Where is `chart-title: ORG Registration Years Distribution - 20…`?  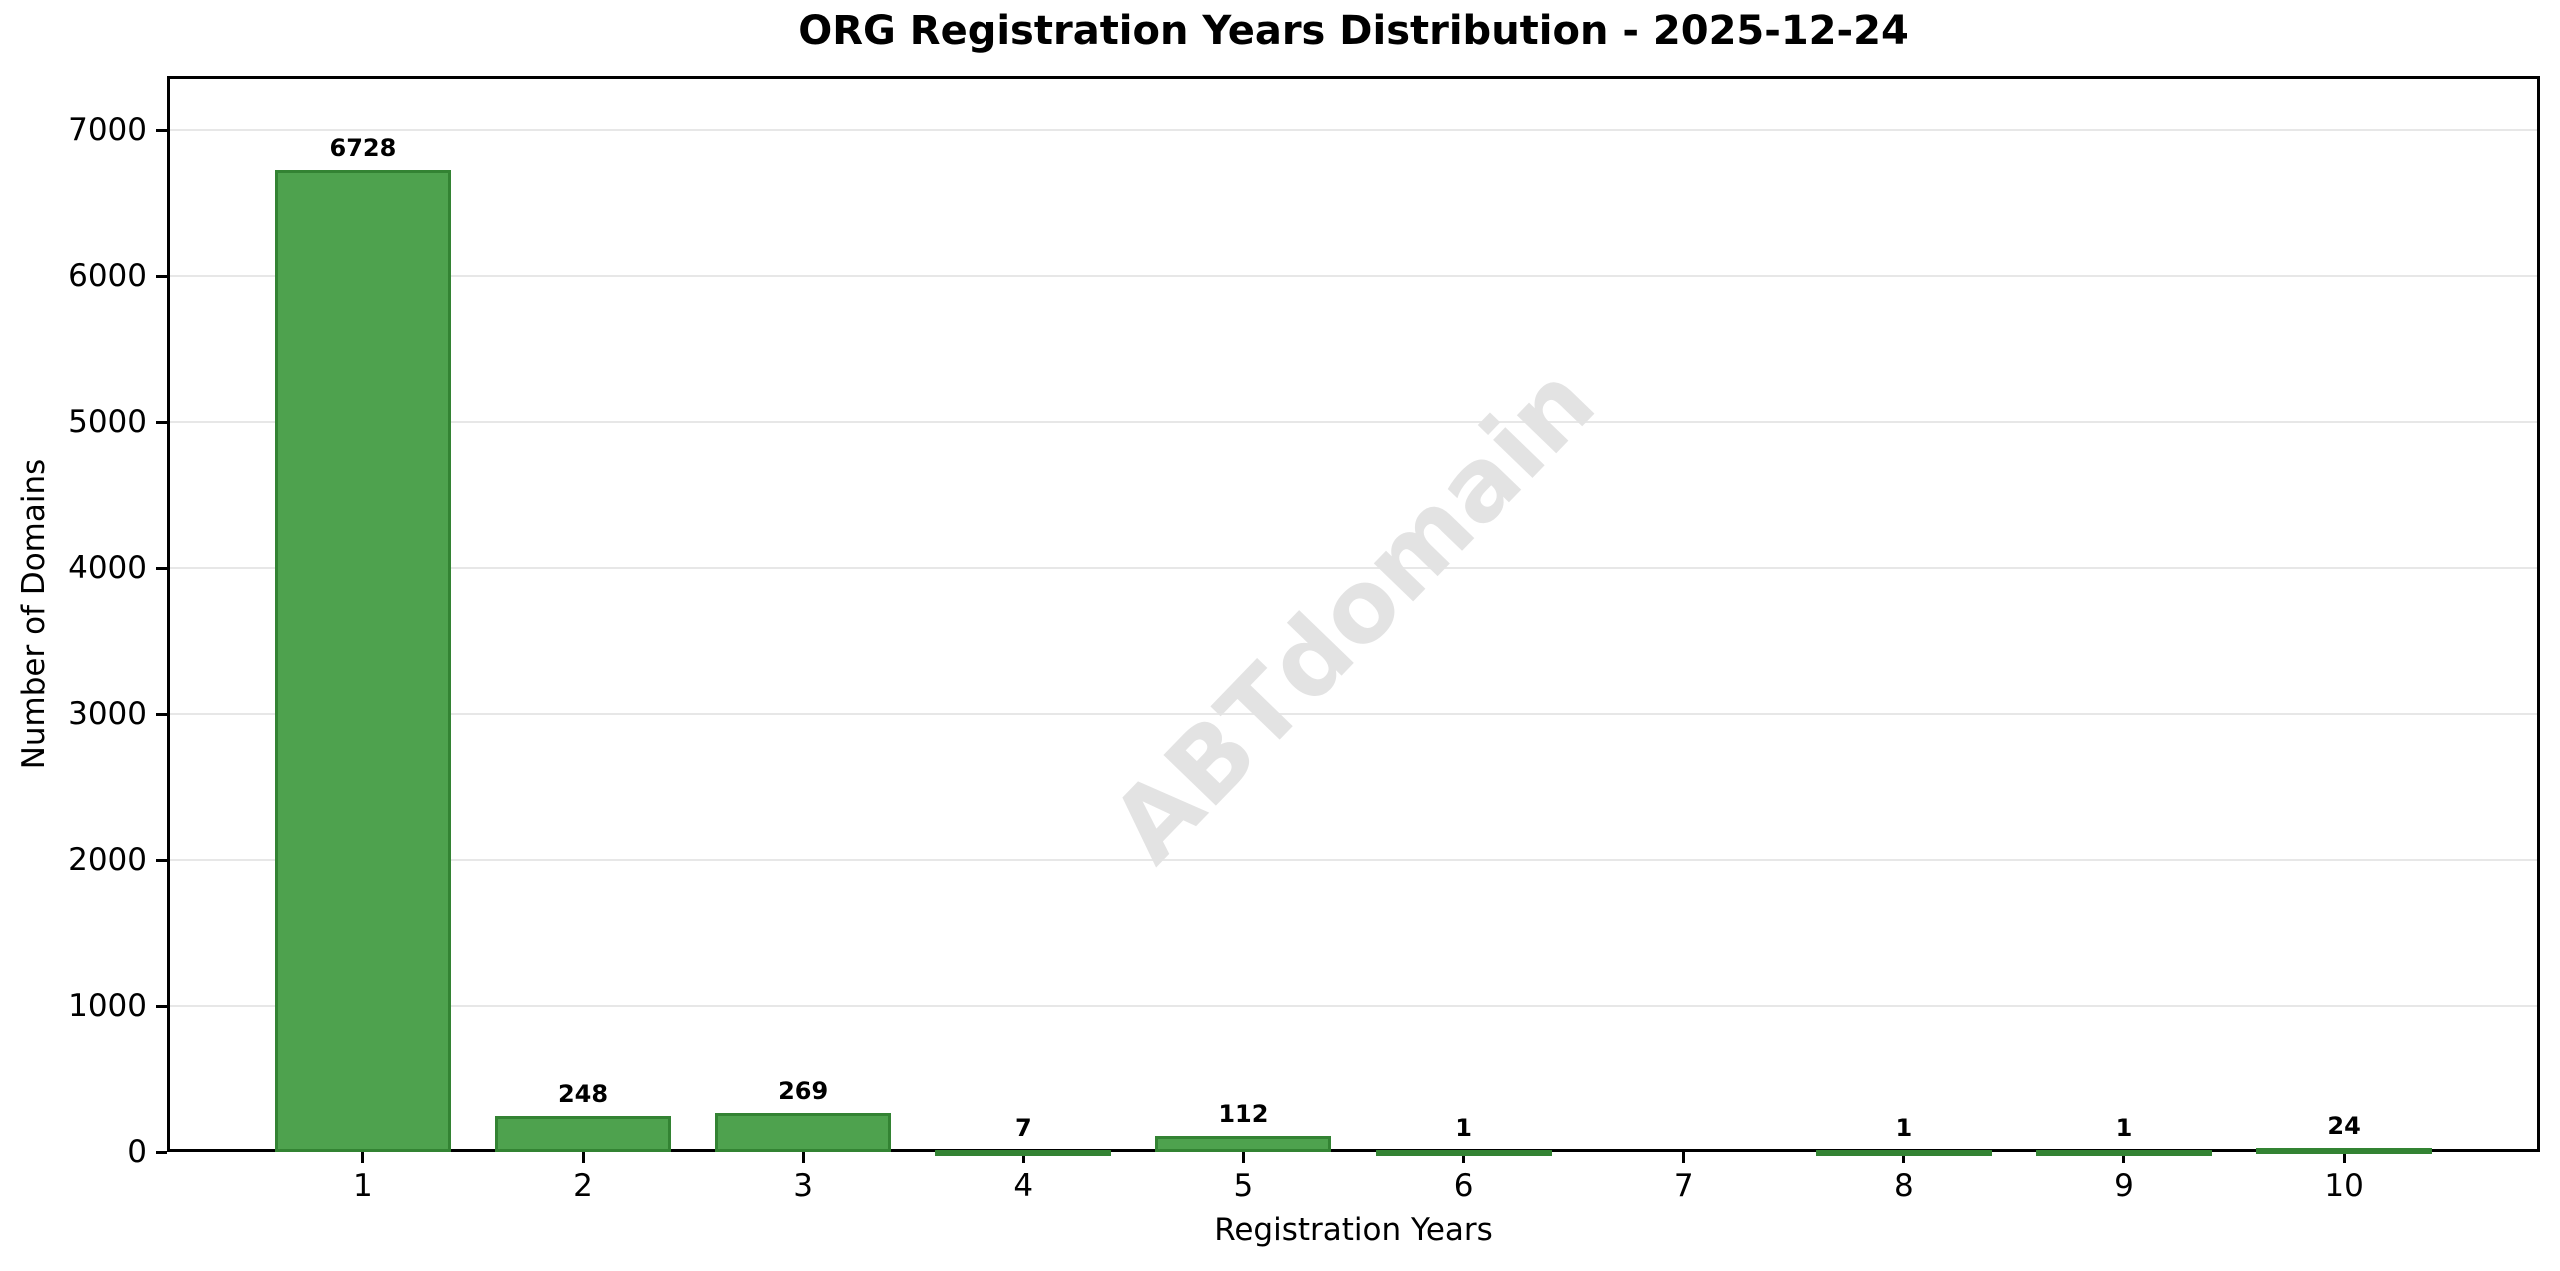
chart-title: ORG Registration Years Distribution - 20… is located at coordinates (1353, 31).